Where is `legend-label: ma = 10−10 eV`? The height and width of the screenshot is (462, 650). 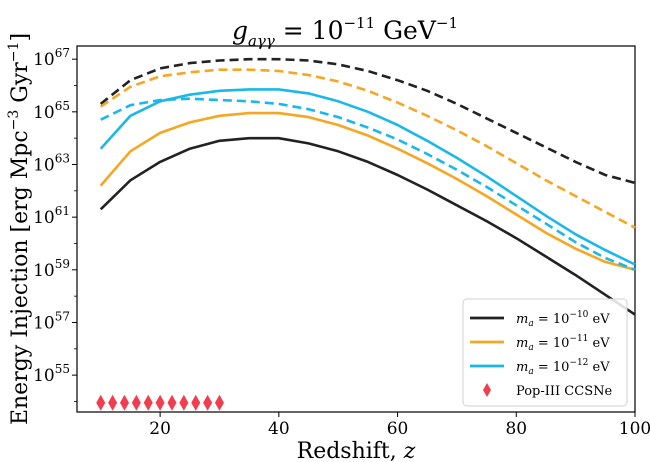 legend-label: ma = 10−10 eV is located at coordinates (563, 319).